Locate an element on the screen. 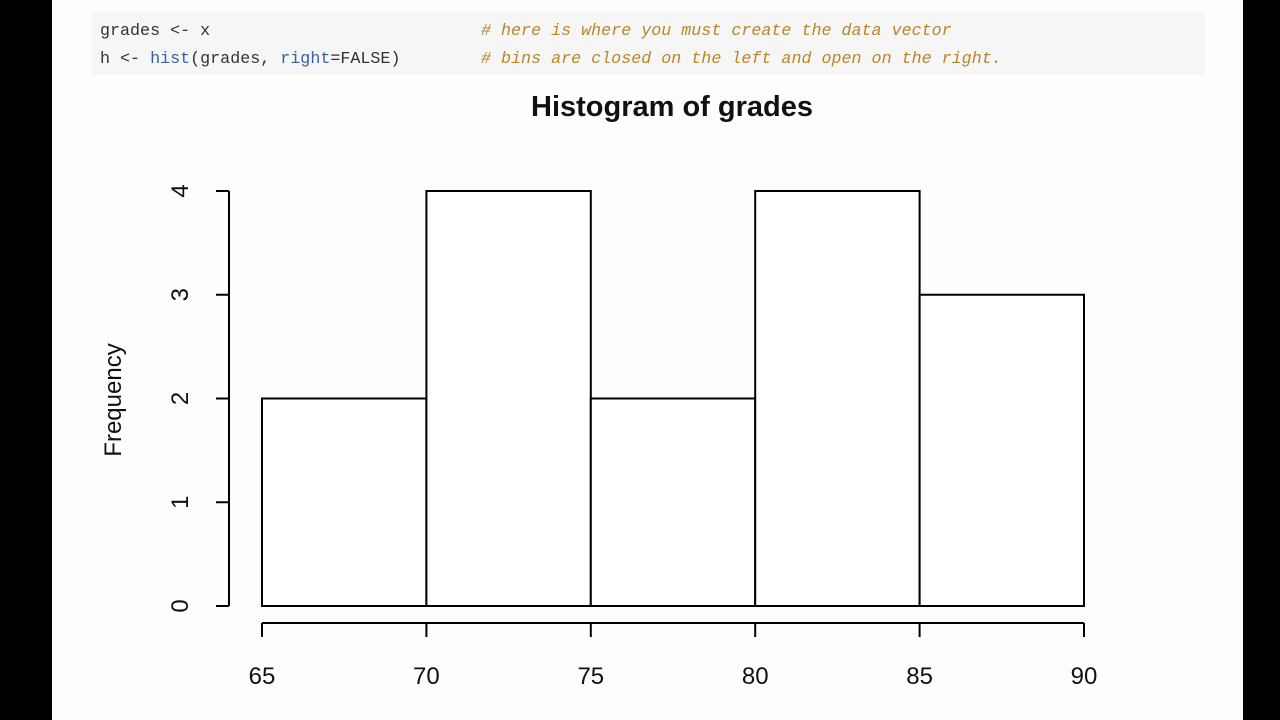 The image size is (1280, 720). x-tick-label: 80 is located at coordinates (755, 676).